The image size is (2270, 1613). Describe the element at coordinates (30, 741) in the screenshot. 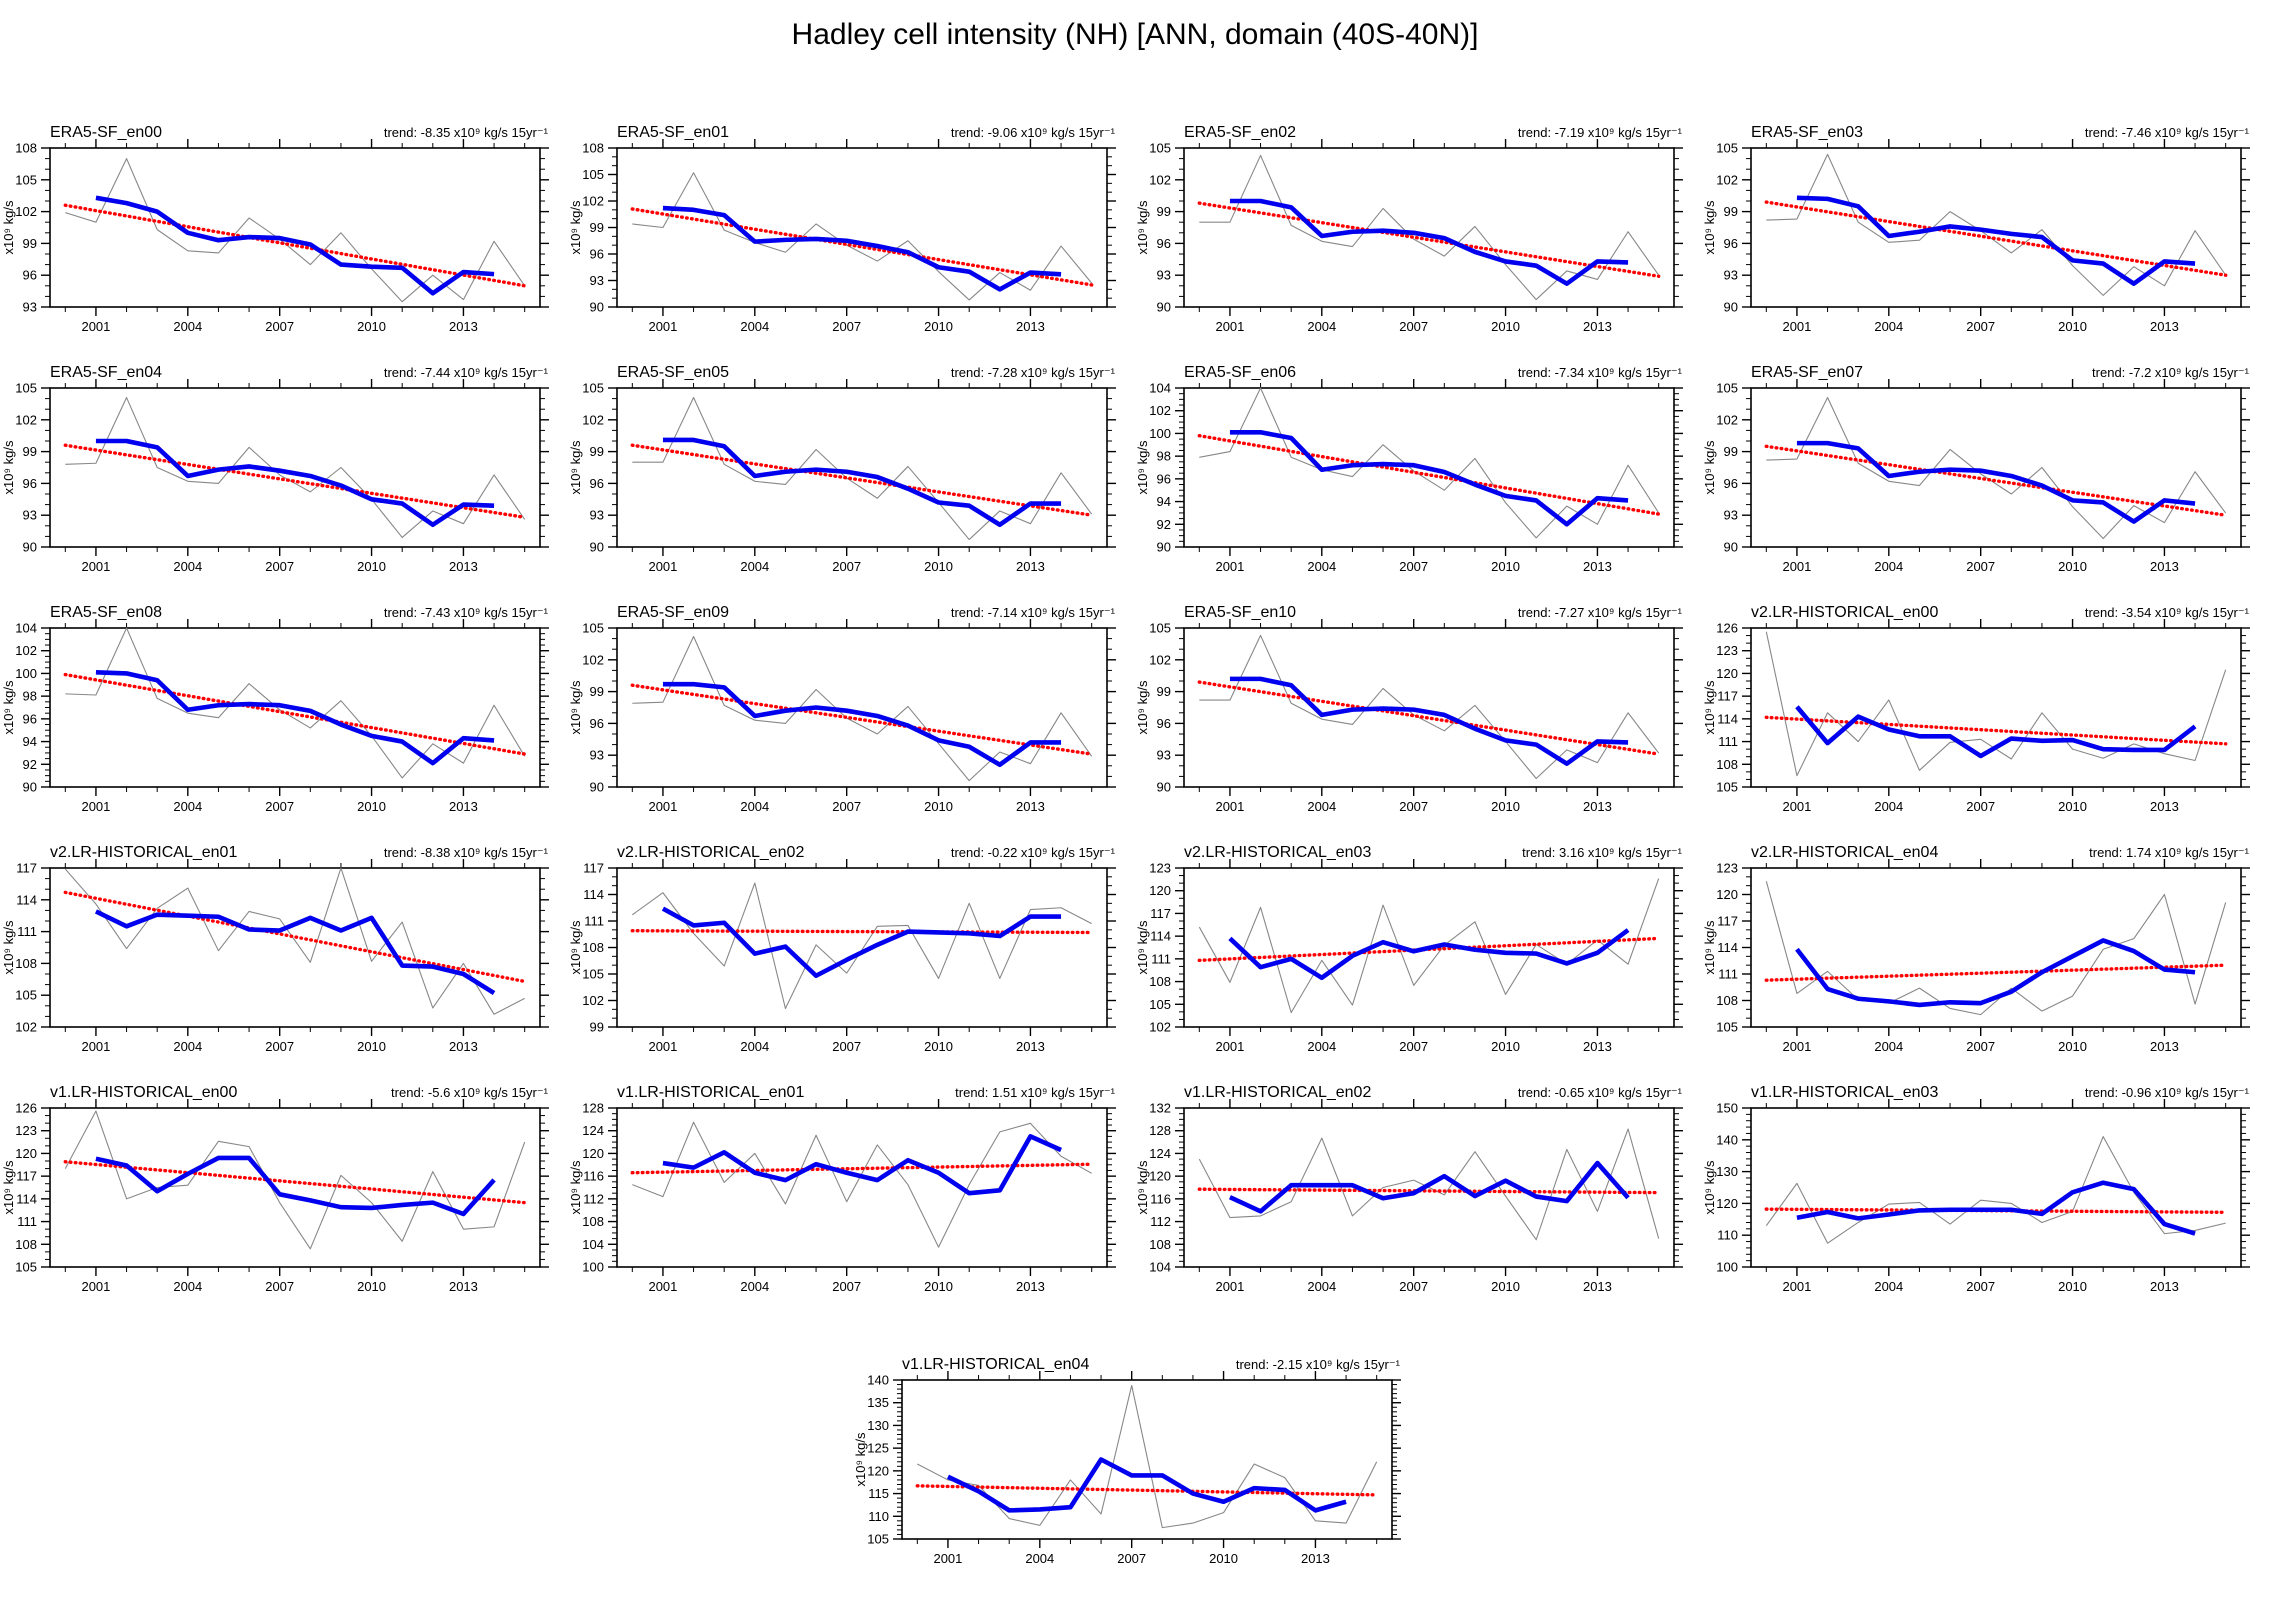

I see `y-axis-tick-label: 94` at that location.